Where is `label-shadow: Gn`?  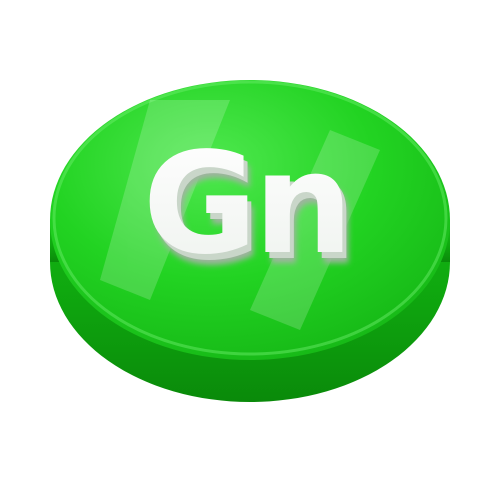 label-shadow: Gn is located at coordinates (252, 215).